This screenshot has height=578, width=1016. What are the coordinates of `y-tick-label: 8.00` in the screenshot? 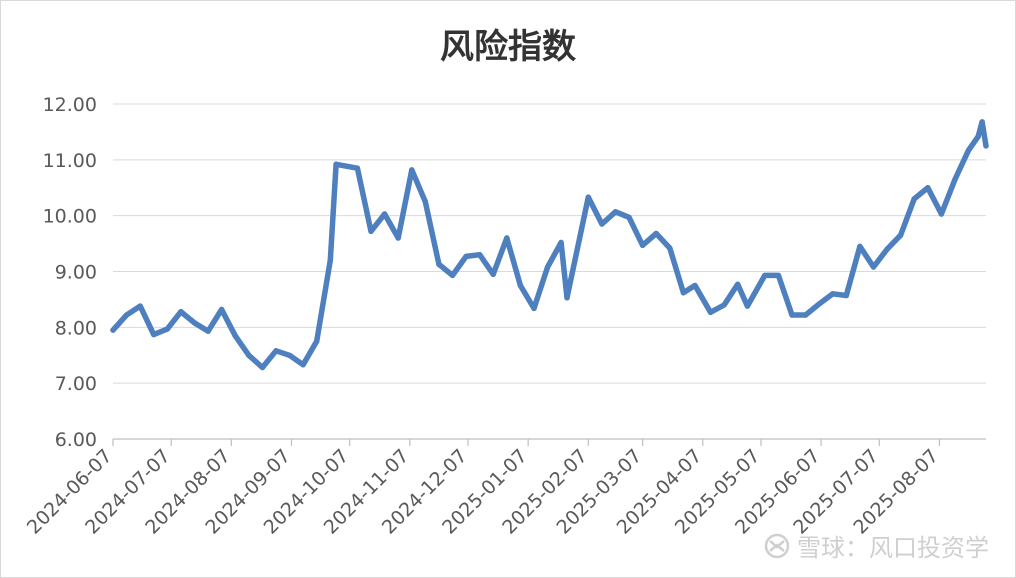 It's located at (76, 328).